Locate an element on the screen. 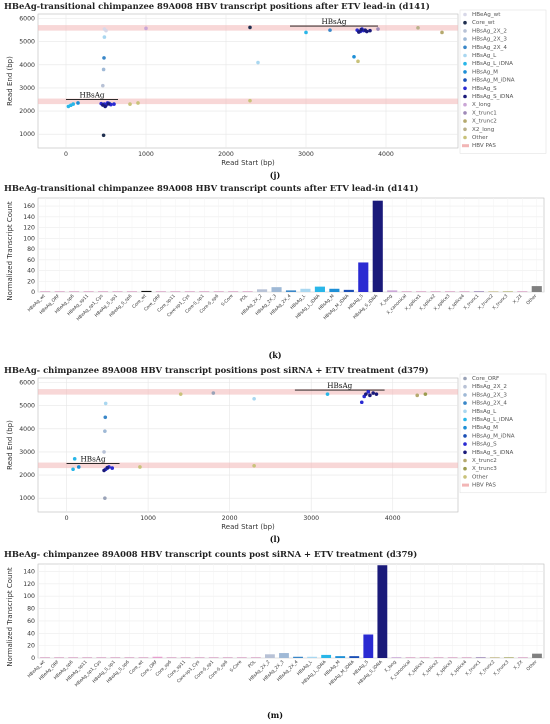 The width and height of the screenshot is (550, 724). y-tick-label: 100 is located at coordinates (29, 238).